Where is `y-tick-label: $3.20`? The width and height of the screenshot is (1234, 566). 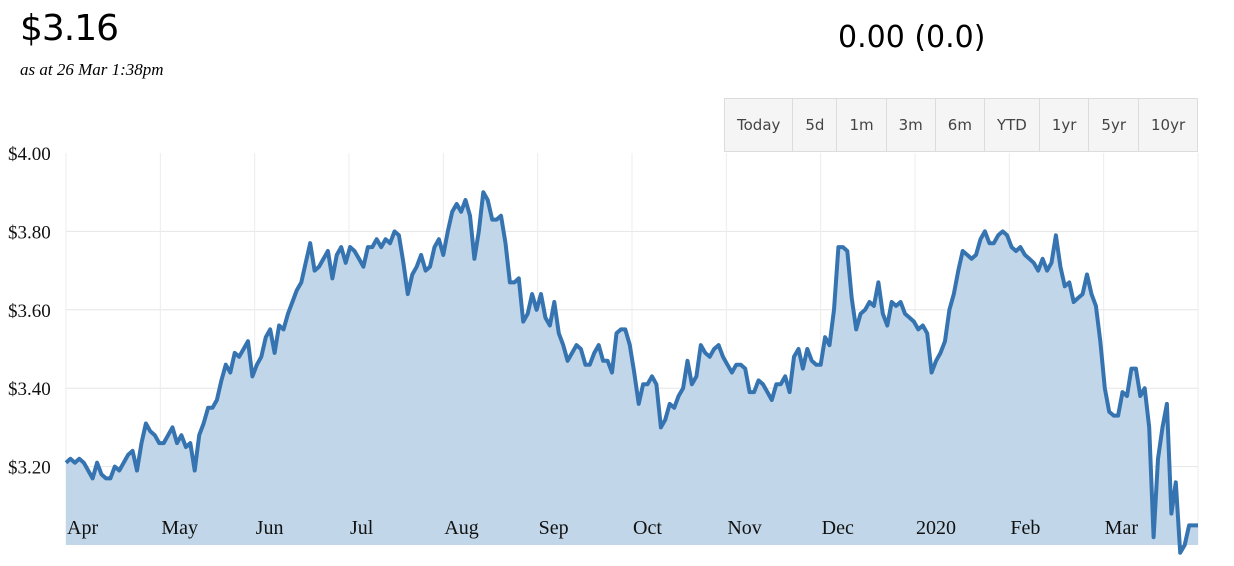 y-tick-label: $3.20 is located at coordinates (29, 468).